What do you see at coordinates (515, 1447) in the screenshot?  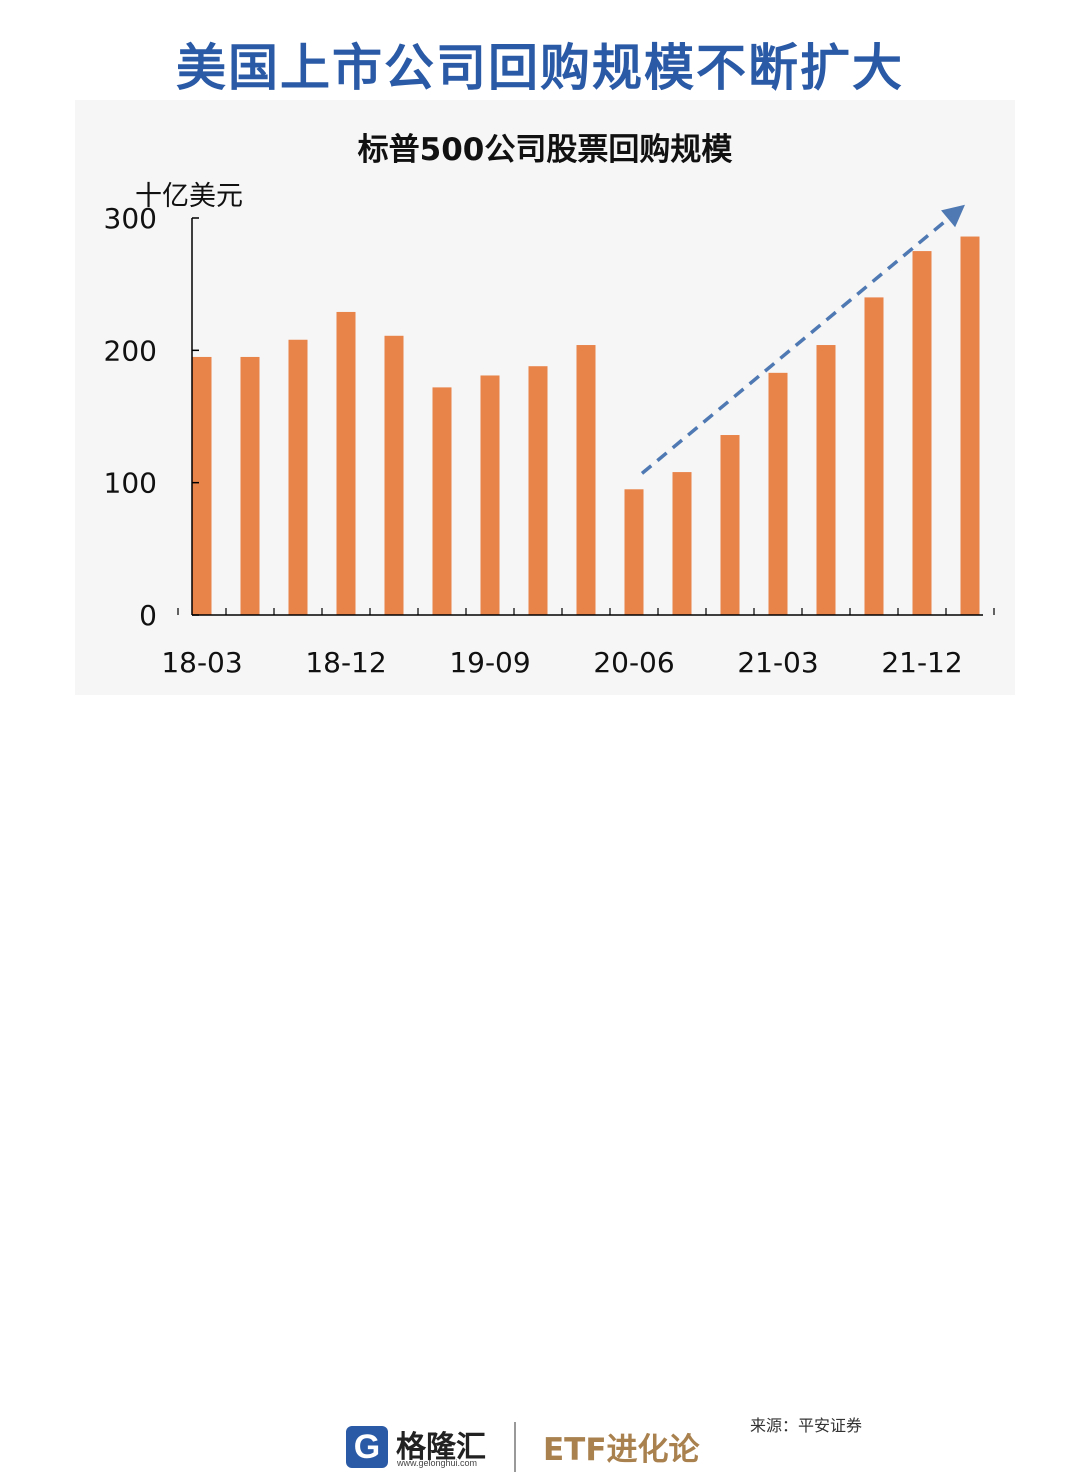 I see `footer-divider` at bounding box center [515, 1447].